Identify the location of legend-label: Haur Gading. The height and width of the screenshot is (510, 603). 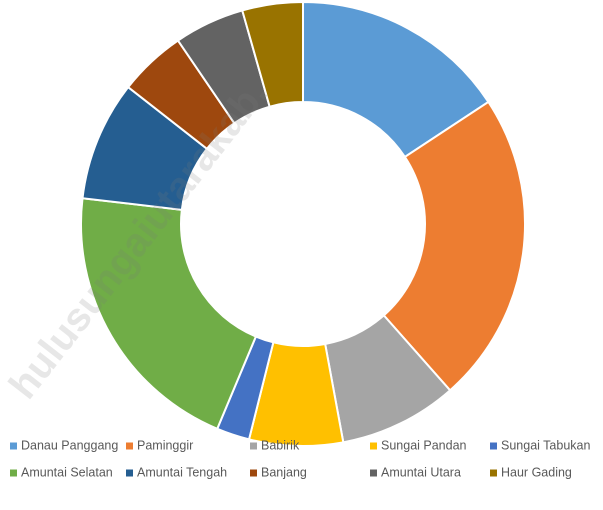
(536, 472).